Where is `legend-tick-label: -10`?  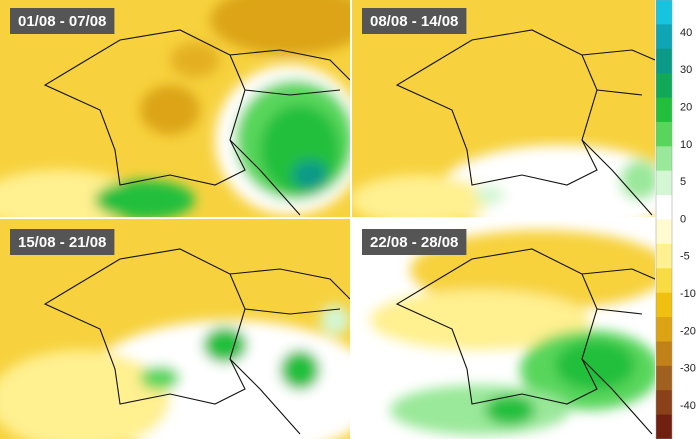 legend-tick-label: -10 is located at coordinates (688, 294).